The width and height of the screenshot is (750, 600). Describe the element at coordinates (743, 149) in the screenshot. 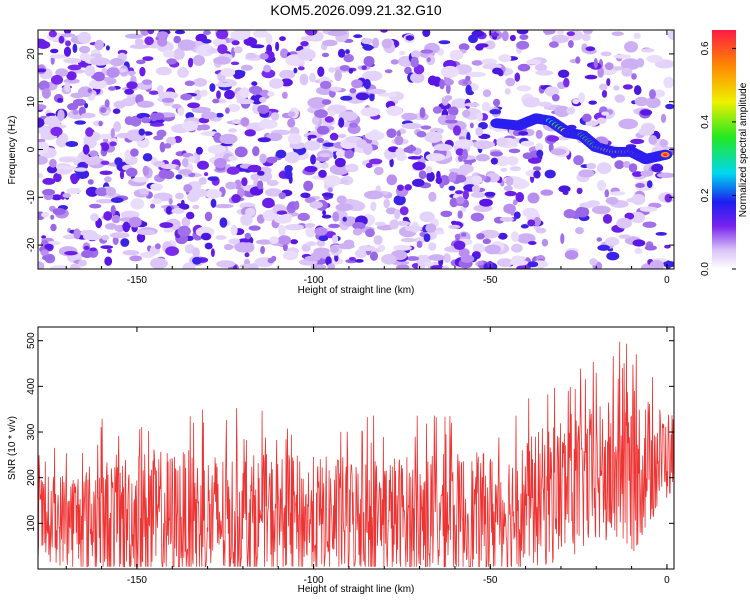

I see `colorbar-label: Normalized spectral amplitude` at that location.